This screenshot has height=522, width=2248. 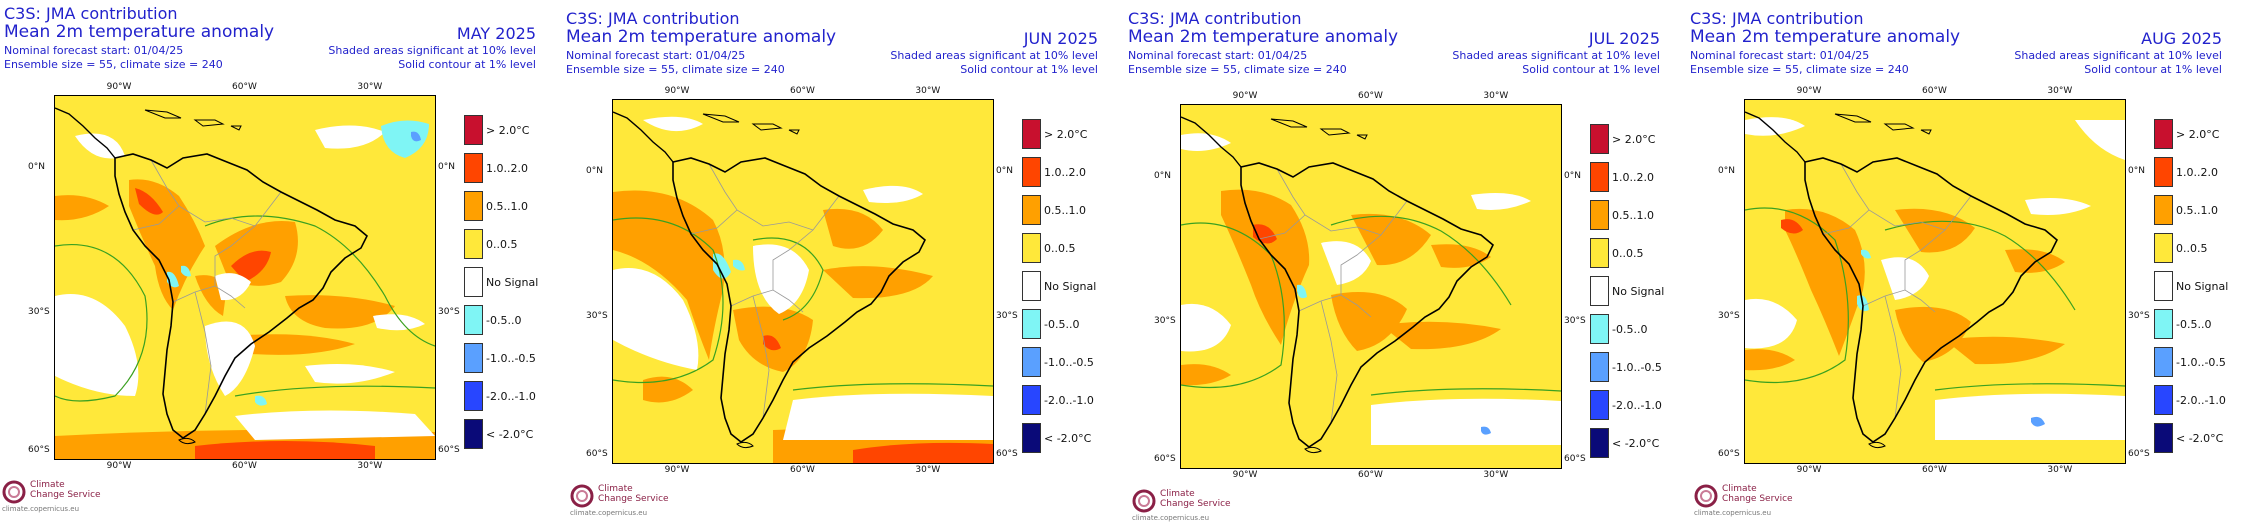 I want to click on panel-subtitle: Mean 2m temperature anomaly, so click(x=701, y=37).